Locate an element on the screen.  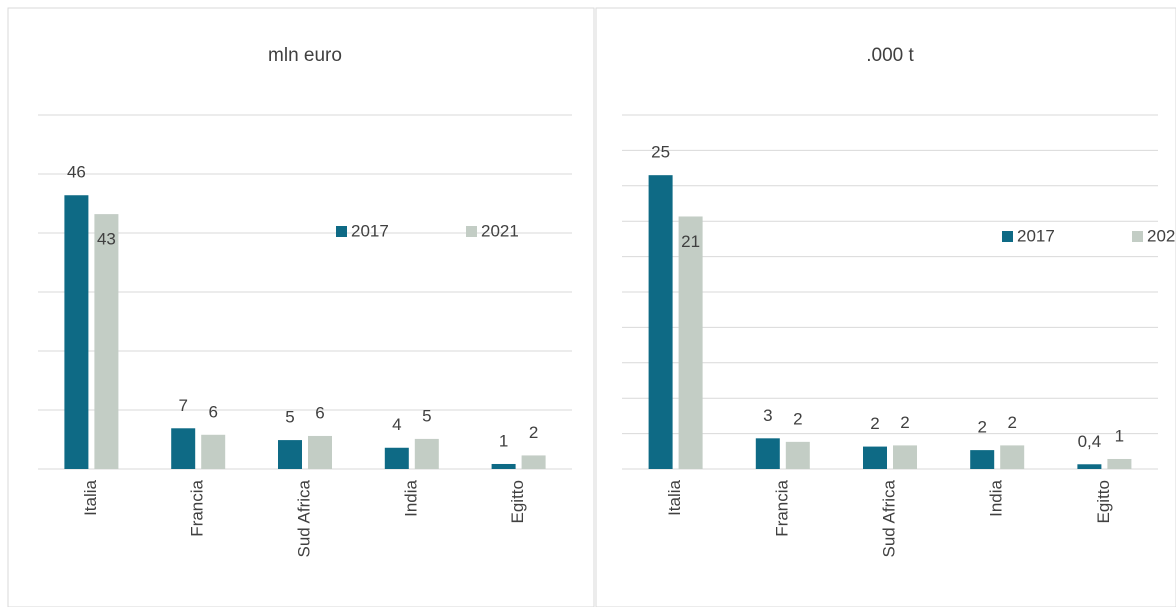
data-label: 4 is located at coordinates (396, 424).